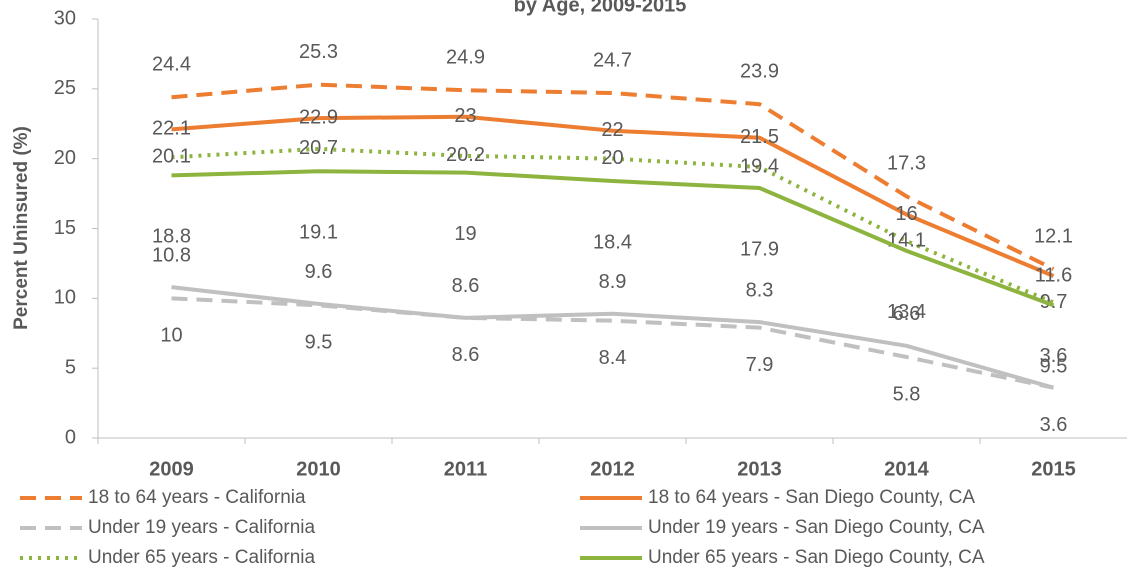 The width and height of the screenshot is (1129, 578). What do you see at coordinates (1053, 469) in the screenshot?
I see `x-tick-label: 2015` at bounding box center [1053, 469].